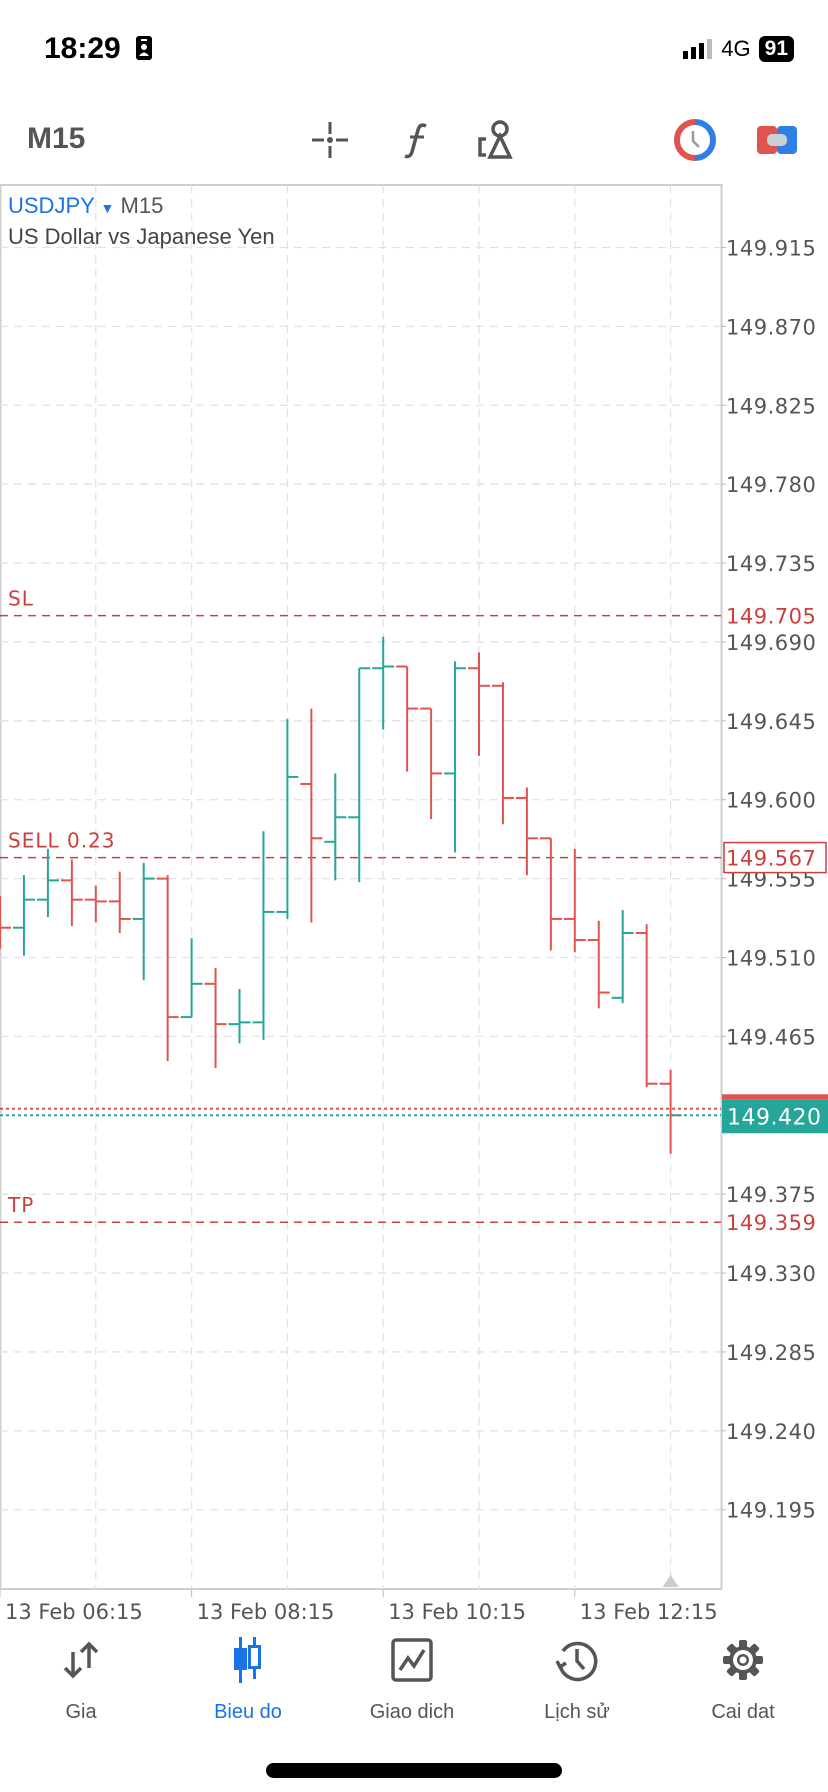 The image size is (828, 1792). I want to click on home-indicator, so click(414, 1770).